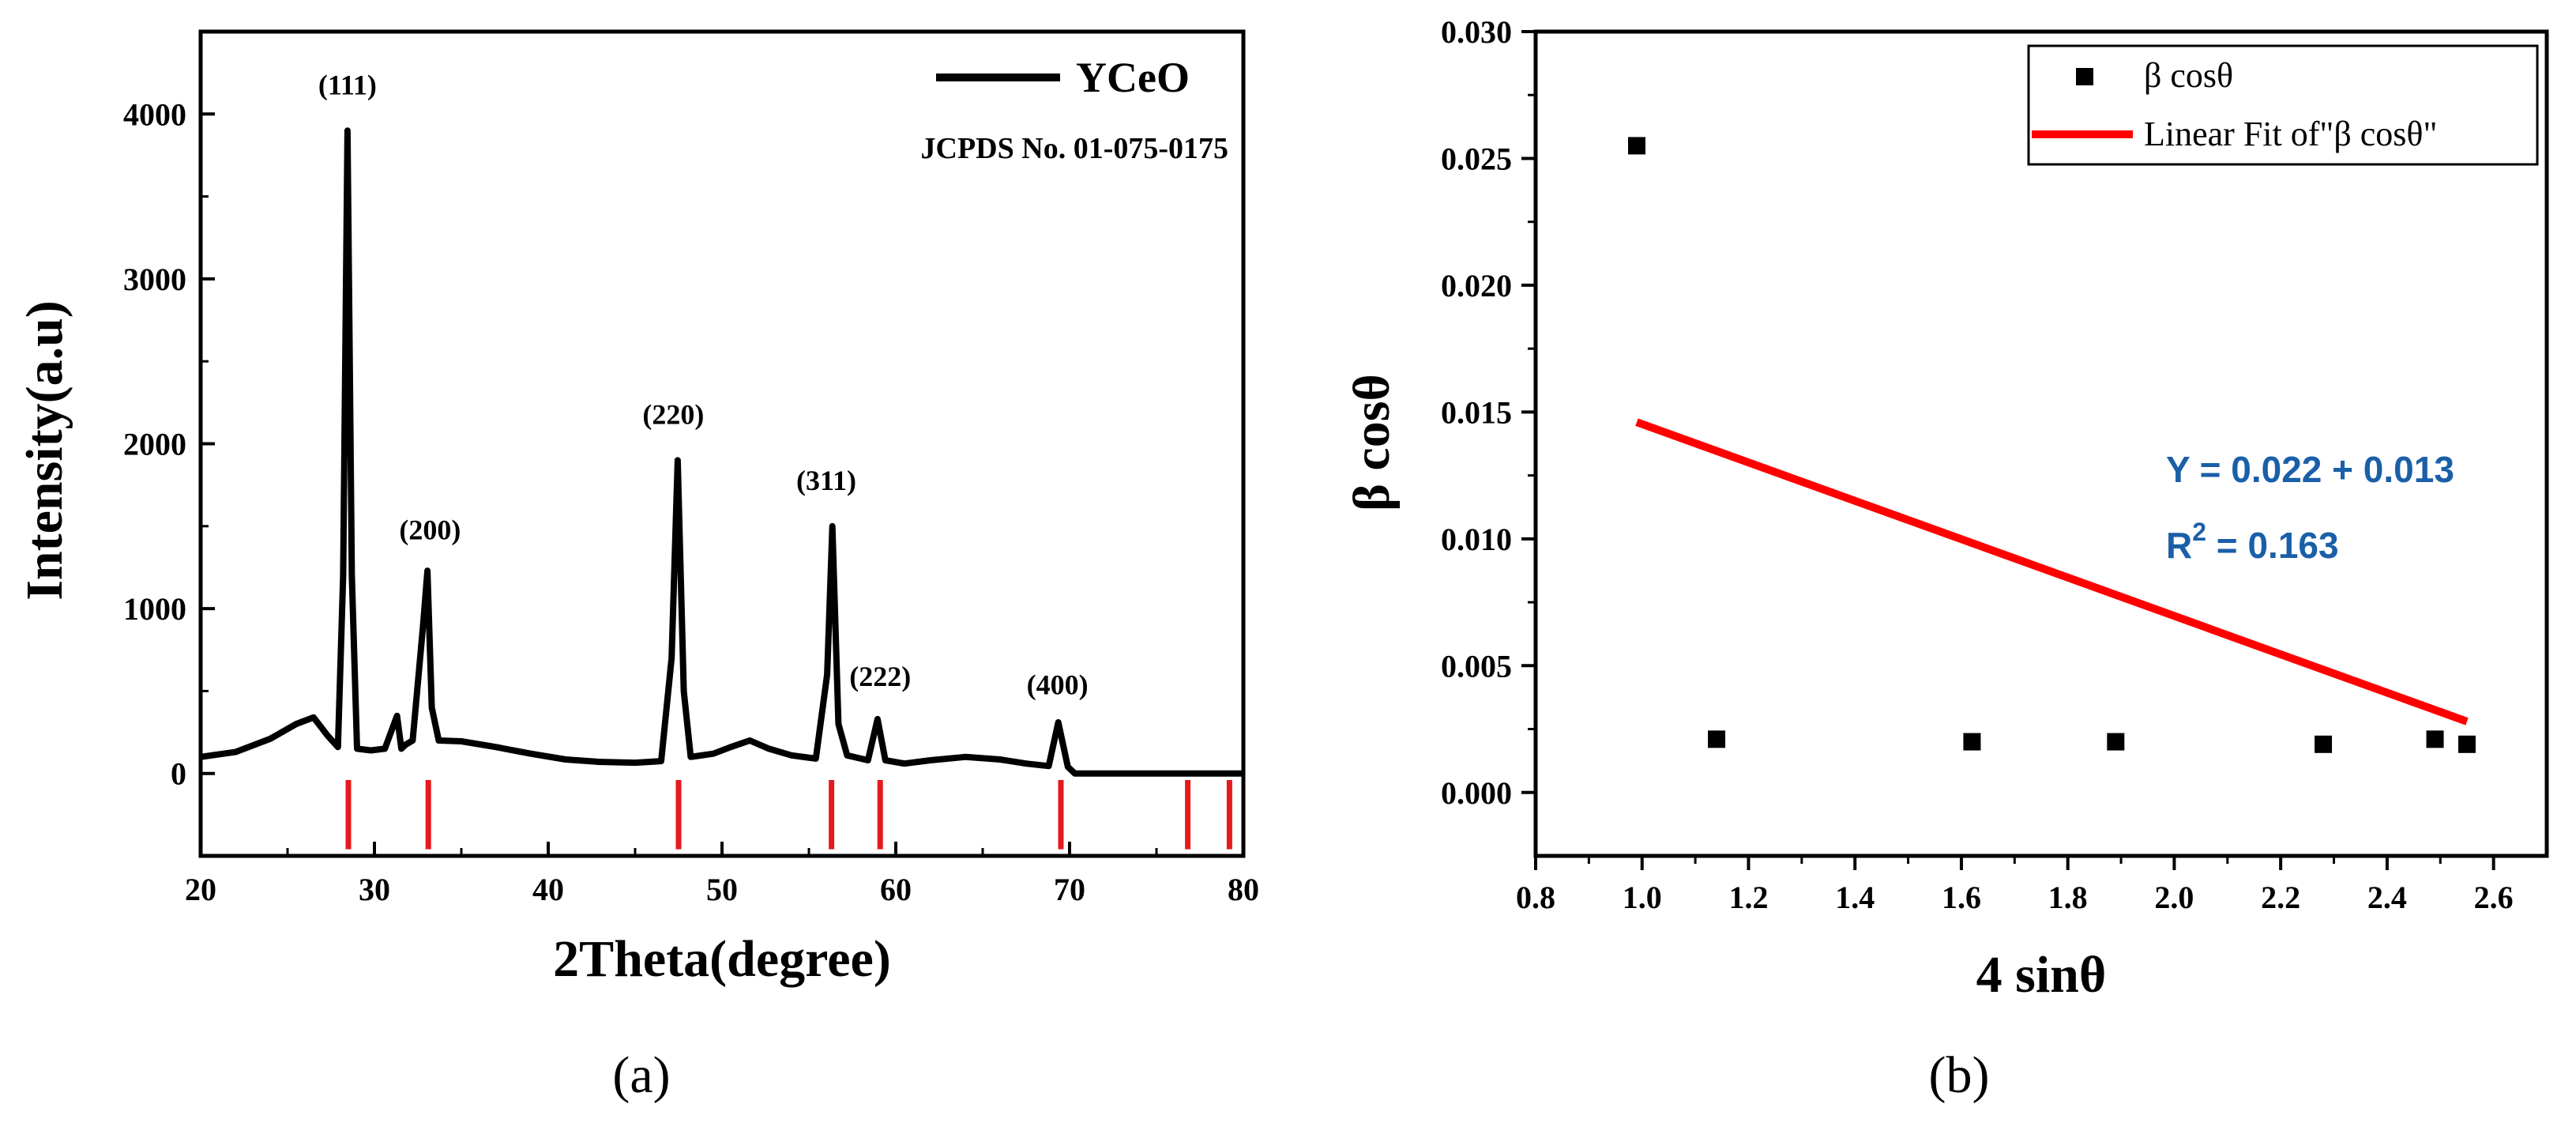  What do you see at coordinates (1477, 158) in the screenshot?
I see `b-y-tick-label: 0.025` at bounding box center [1477, 158].